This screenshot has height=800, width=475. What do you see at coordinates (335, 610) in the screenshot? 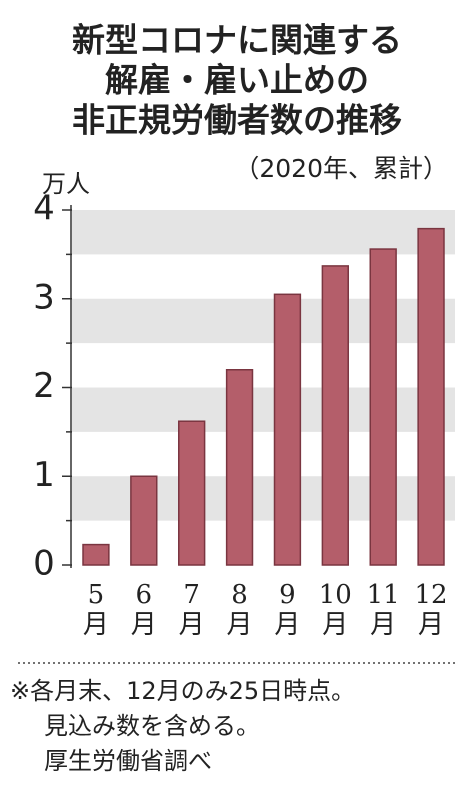
I see `x-tick-label: 10月` at bounding box center [335, 610].